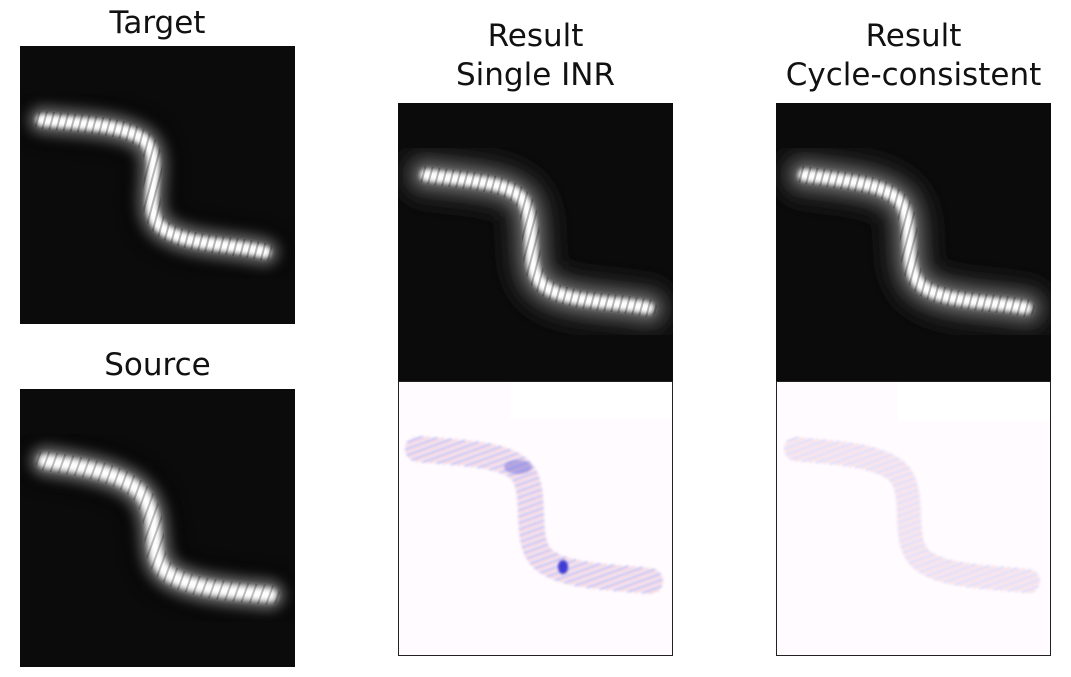  What do you see at coordinates (913, 242) in the screenshot?
I see `cycle-result-image` at bounding box center [913, 242].